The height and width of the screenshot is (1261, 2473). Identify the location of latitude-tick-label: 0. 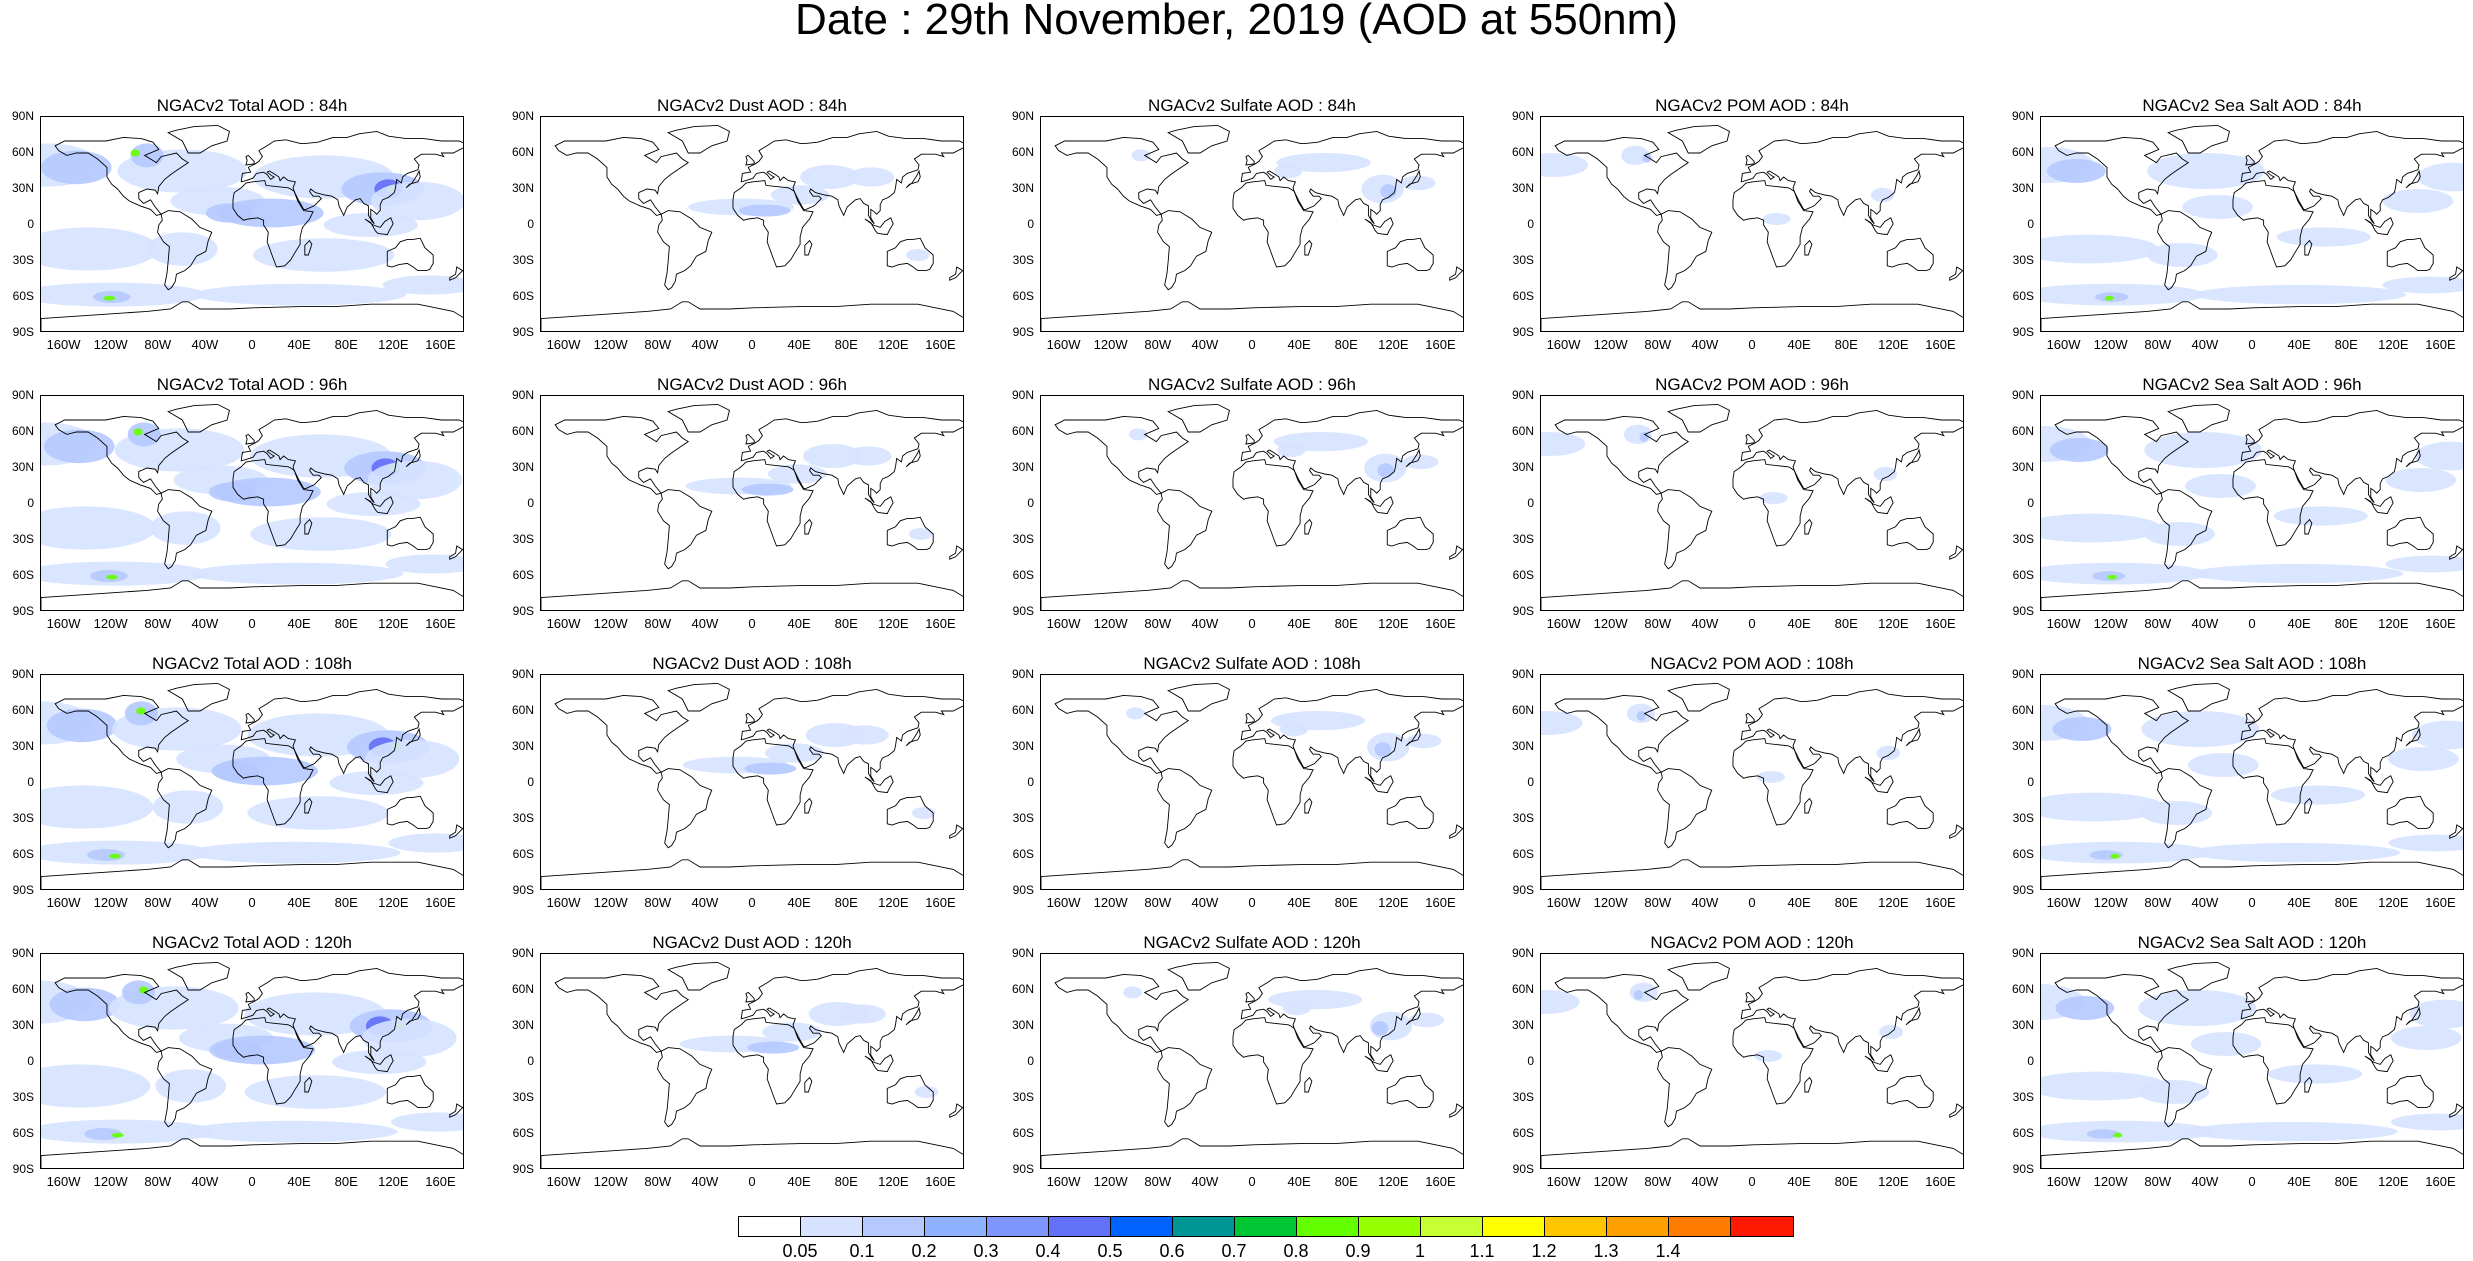
(530, 782).